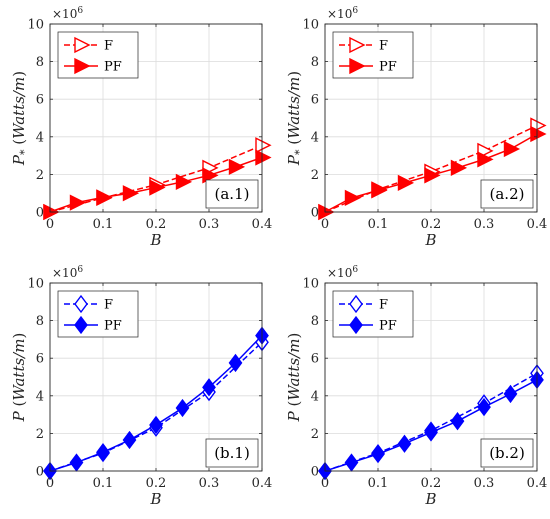 The height and width of the screenshot is (519, 550). I want to click on x-tick-label: 0.4, so click(537, 483).